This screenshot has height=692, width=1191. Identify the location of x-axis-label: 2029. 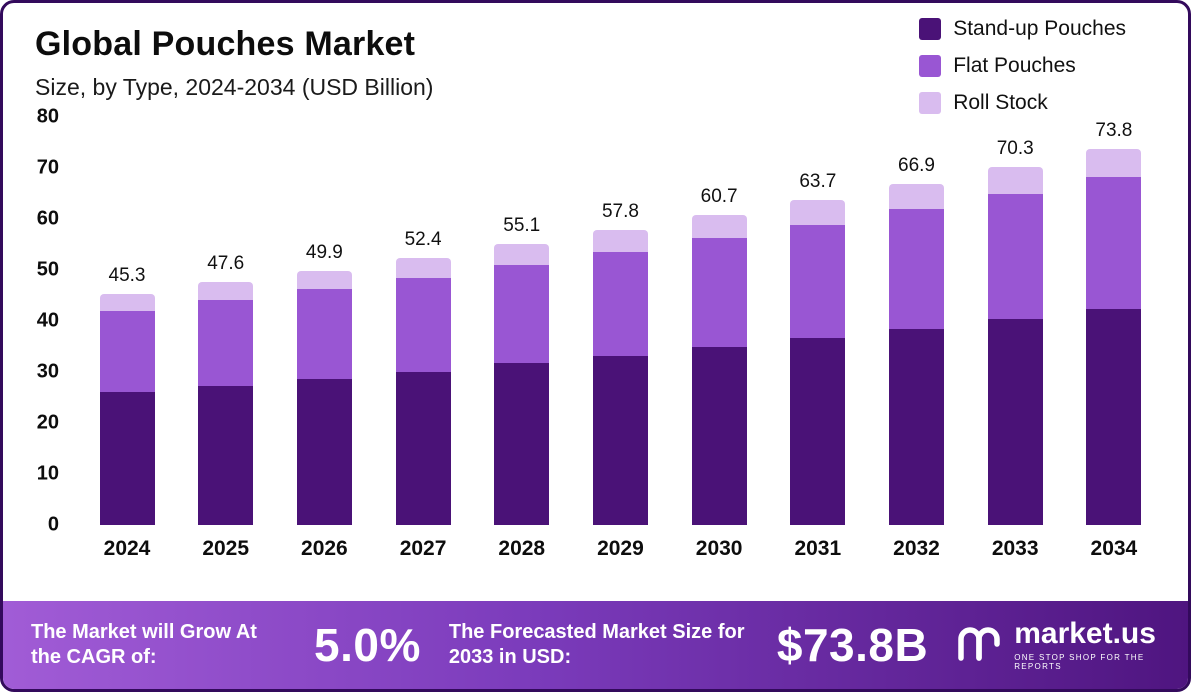
(620, 548).